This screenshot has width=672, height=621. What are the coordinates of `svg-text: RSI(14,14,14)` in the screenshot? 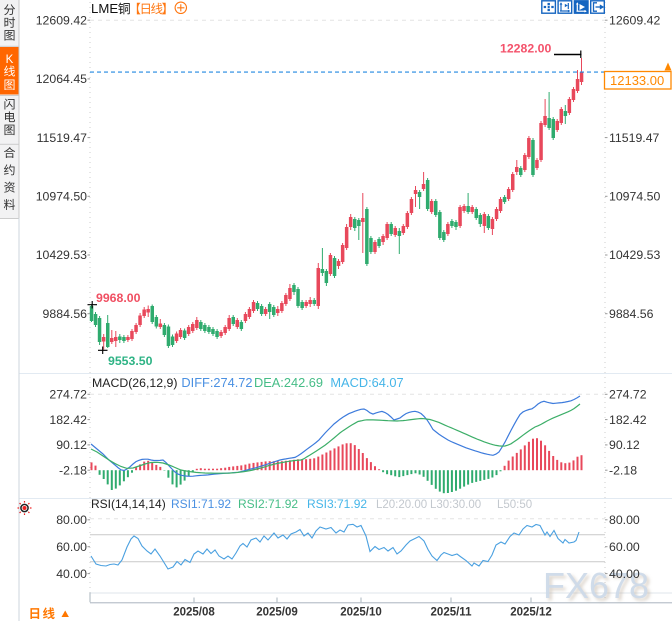 It's located at (128, 504).